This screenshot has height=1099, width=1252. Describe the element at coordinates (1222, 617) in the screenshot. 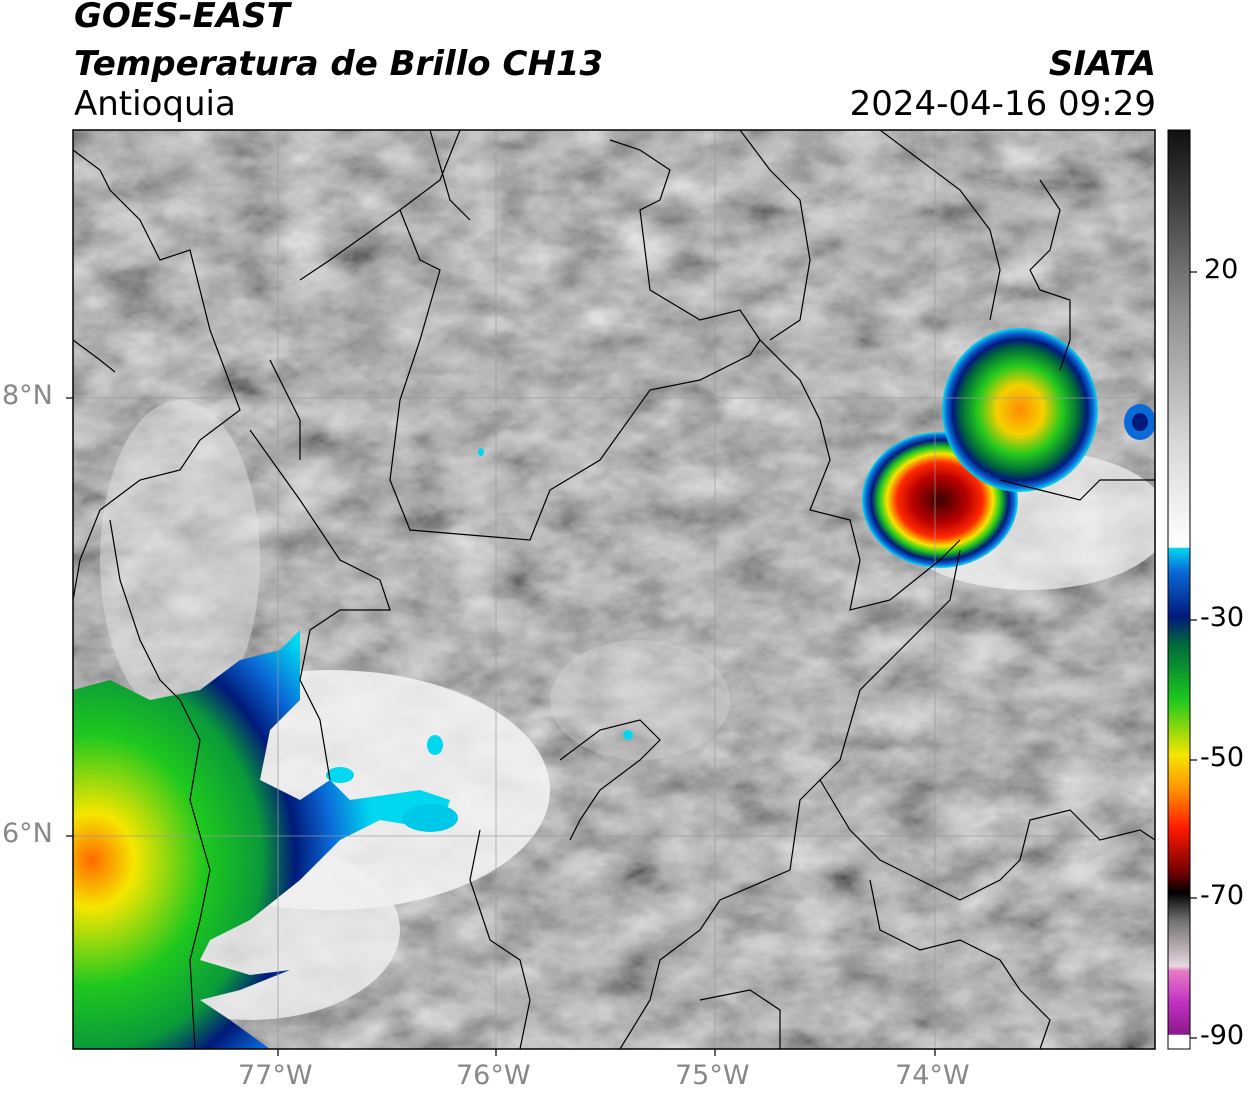

I see `colorbar-label-minus30: -30` at that location.